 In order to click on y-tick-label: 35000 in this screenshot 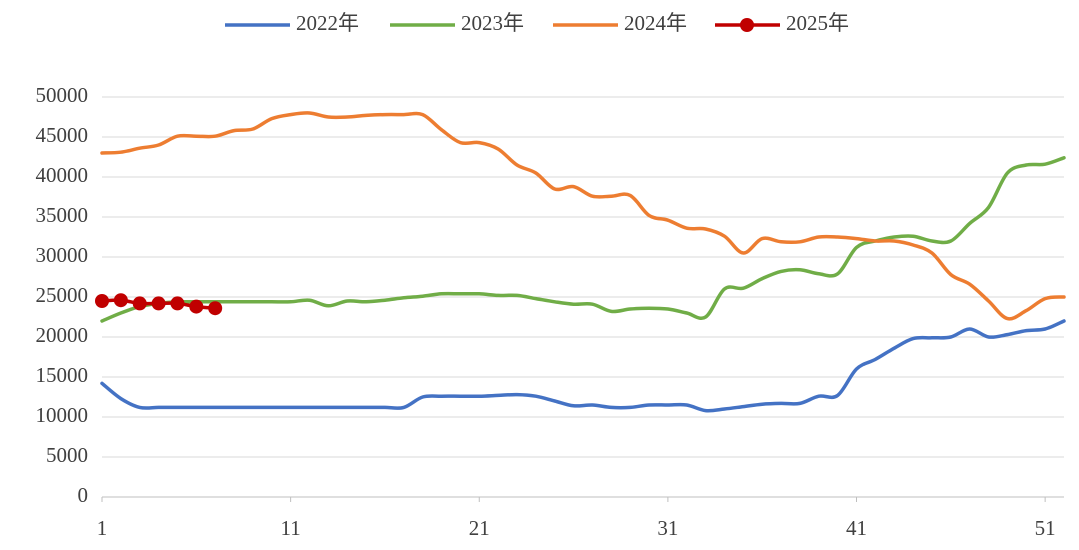, I will do `click(62, 215)`.